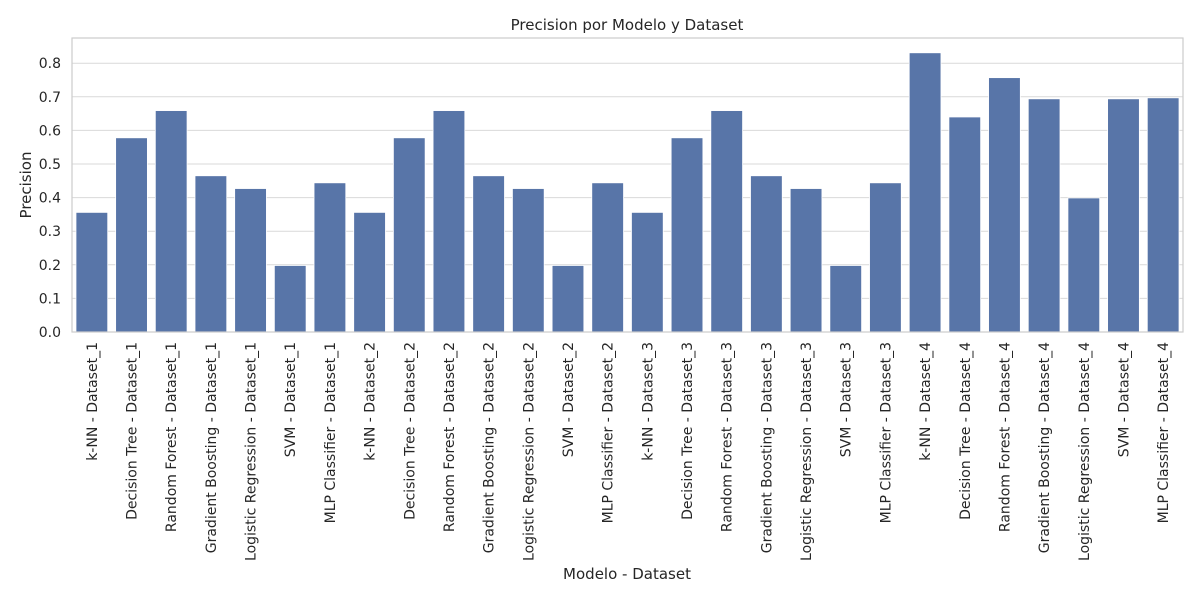  Describe the element at coordinates (133, 431) in the screenshot. I see `x-tick-label: Decision Tree - Dataset_1` at that location.